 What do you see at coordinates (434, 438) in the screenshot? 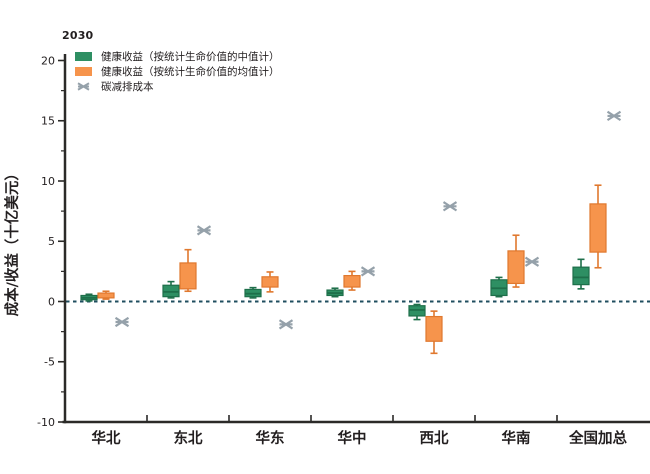
I see `x-category-label: 西北` at bounding box center [434, 438].